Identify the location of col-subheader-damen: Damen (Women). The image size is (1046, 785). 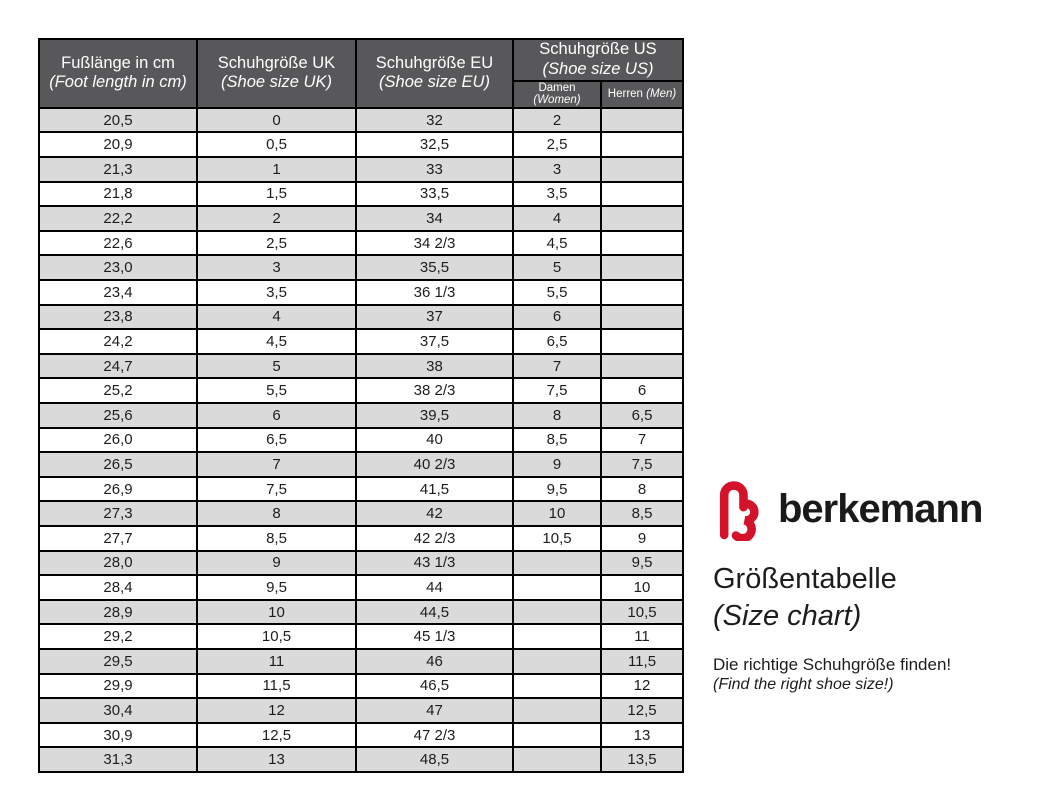
(557, 94).